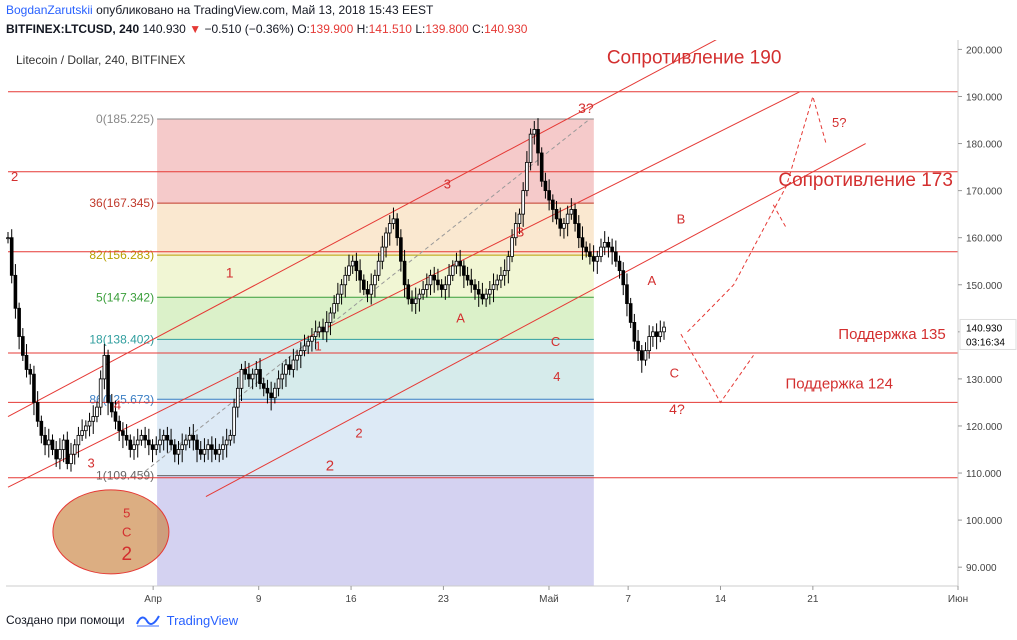 The height and width of the screenshot is (640, 1017). I want to click on wave-annotation: Сопротивление 190, so click(694, 58).